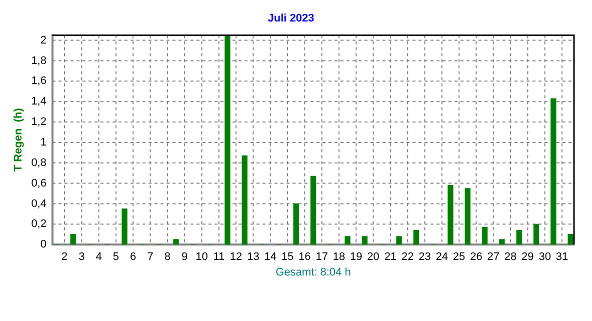 Image resolution: width=592 pixels, height=321 pixels. I want to click on x-tick-label: 12, so click(236, 257).